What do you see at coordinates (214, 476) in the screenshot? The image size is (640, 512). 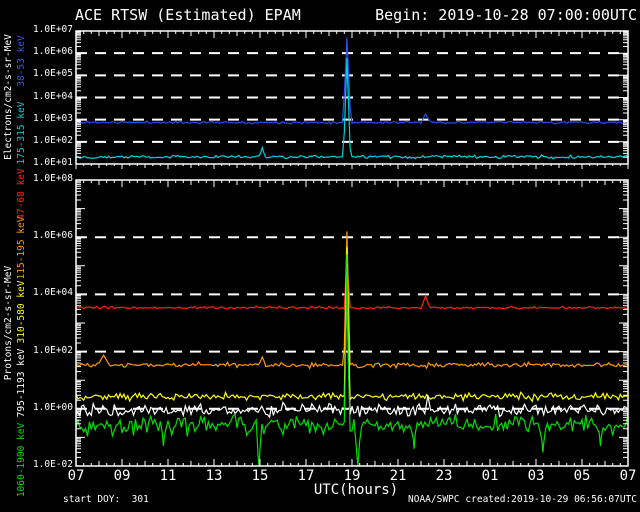 I see `x-tick-label: 13` at bounding box center [214, 476].